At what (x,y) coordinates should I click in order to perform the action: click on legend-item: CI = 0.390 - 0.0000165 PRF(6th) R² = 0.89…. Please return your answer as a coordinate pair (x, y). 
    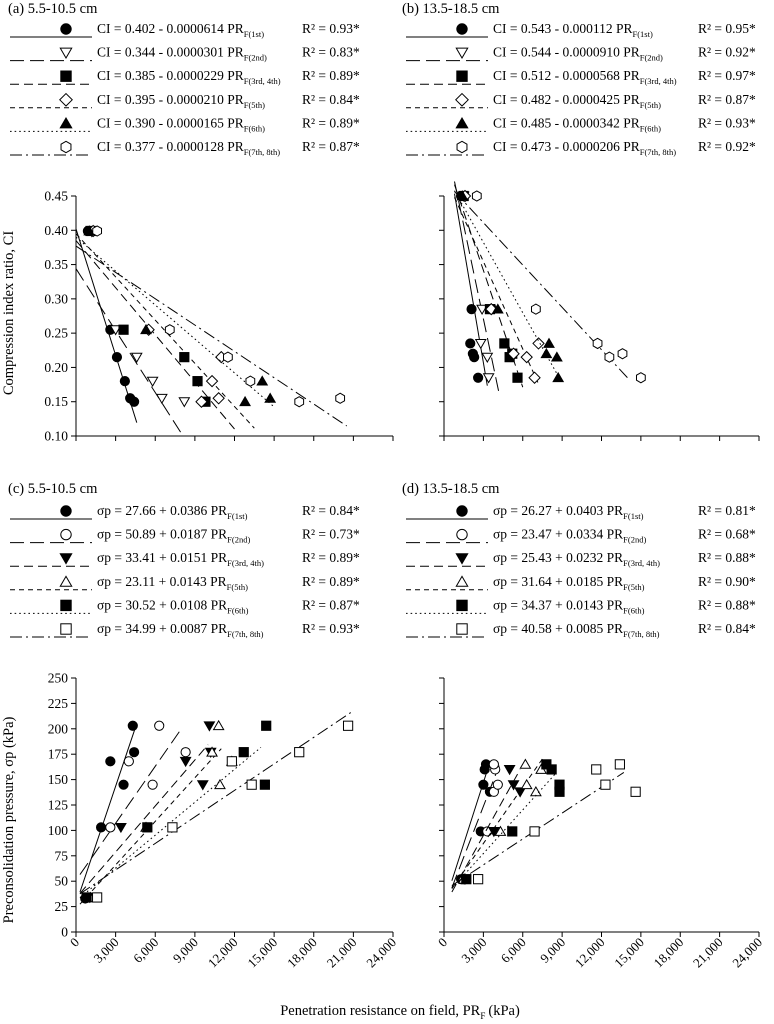
    Looking at the image, I should click on (185, 124).